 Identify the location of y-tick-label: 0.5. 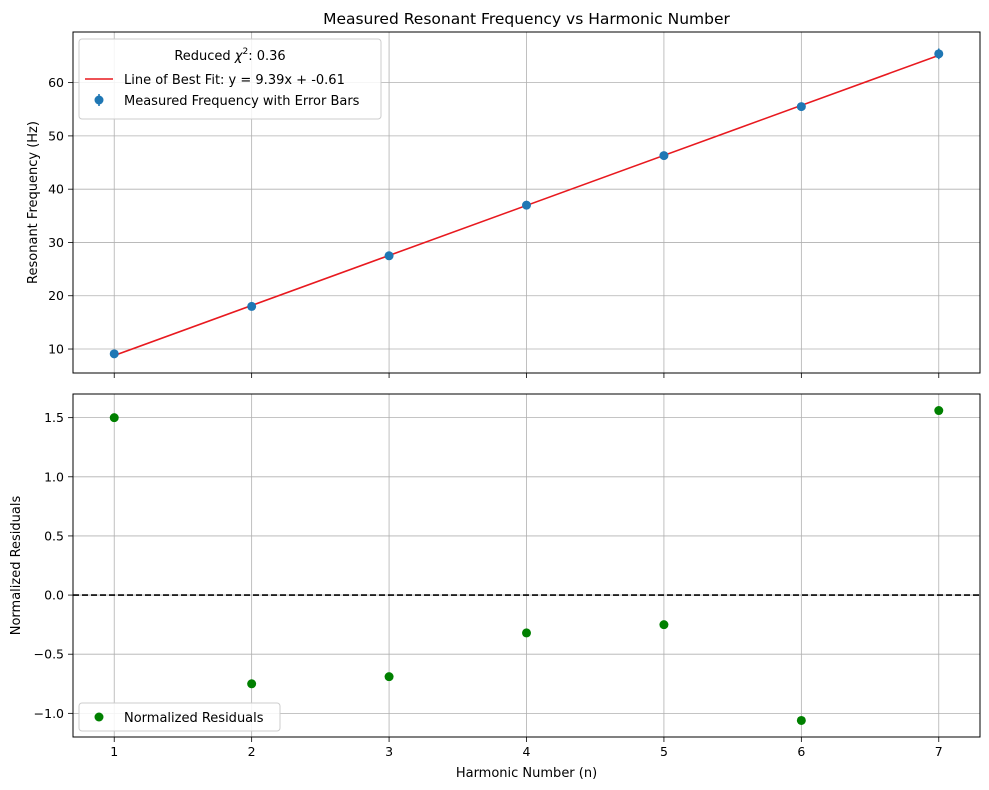
(54, 535).